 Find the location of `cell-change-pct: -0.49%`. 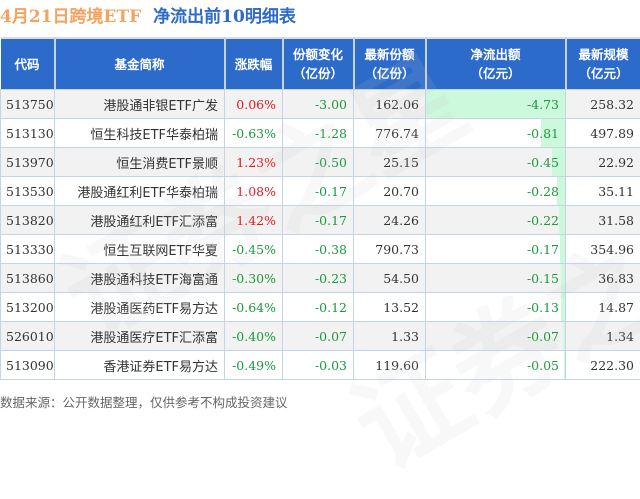

cell-change-pct: -0.49% is located at coordinates (254, 365).